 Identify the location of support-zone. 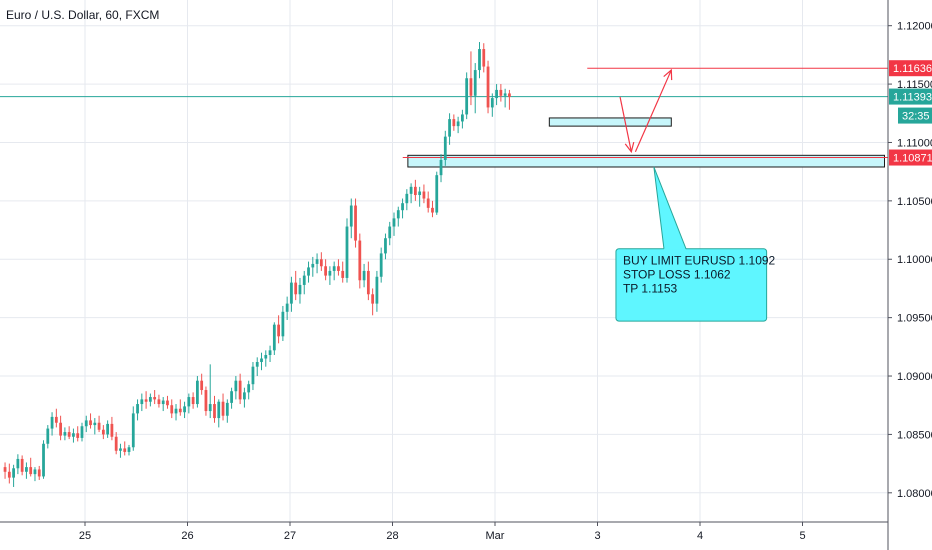
(610, 122).